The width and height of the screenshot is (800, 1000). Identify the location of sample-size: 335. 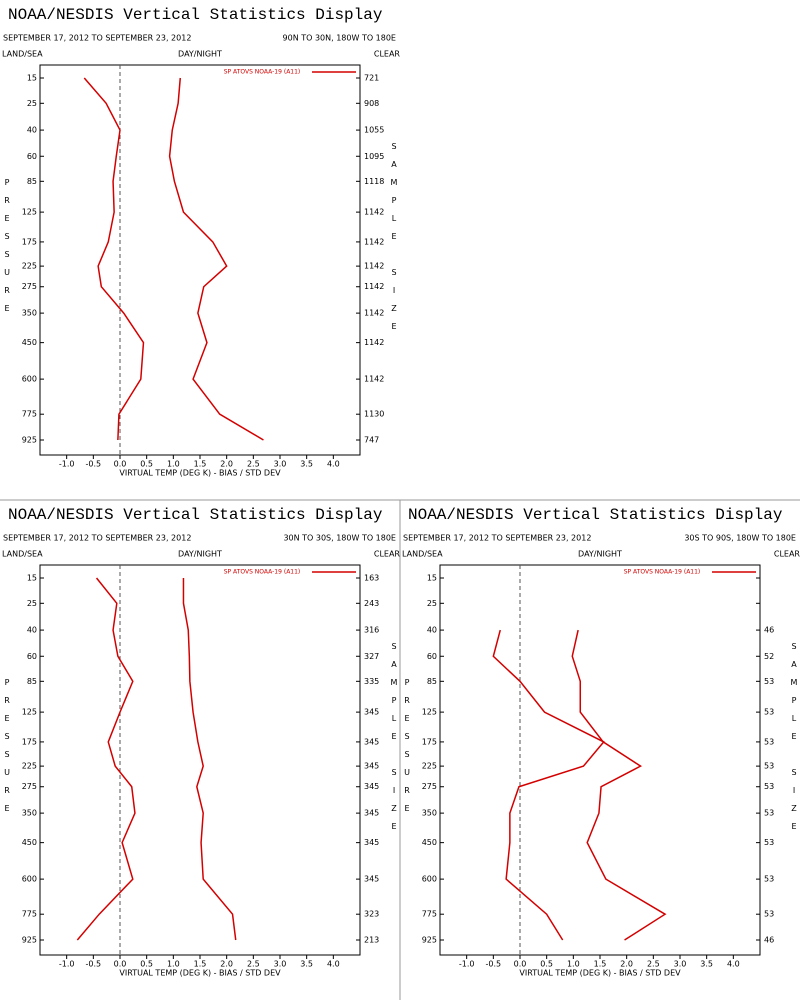
(371, 681).